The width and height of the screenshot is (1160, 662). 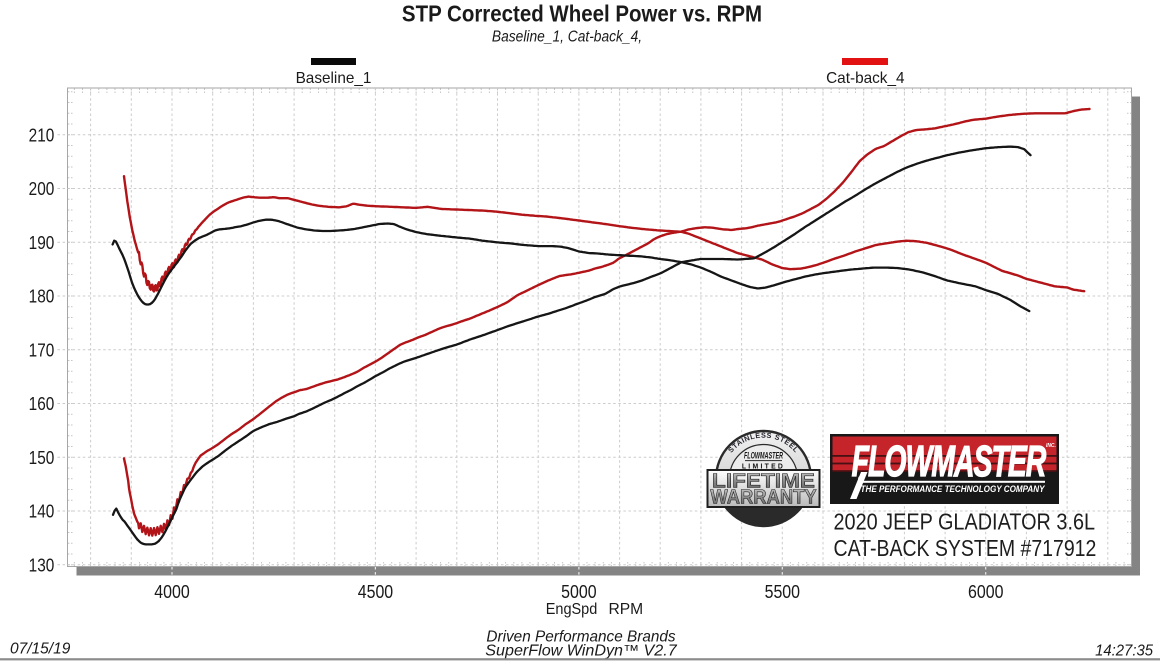 What do you see at coordinates (763, 481) in the screenshot?
I see `svg-text: LIFETIME` at bounding box center [763, 481].